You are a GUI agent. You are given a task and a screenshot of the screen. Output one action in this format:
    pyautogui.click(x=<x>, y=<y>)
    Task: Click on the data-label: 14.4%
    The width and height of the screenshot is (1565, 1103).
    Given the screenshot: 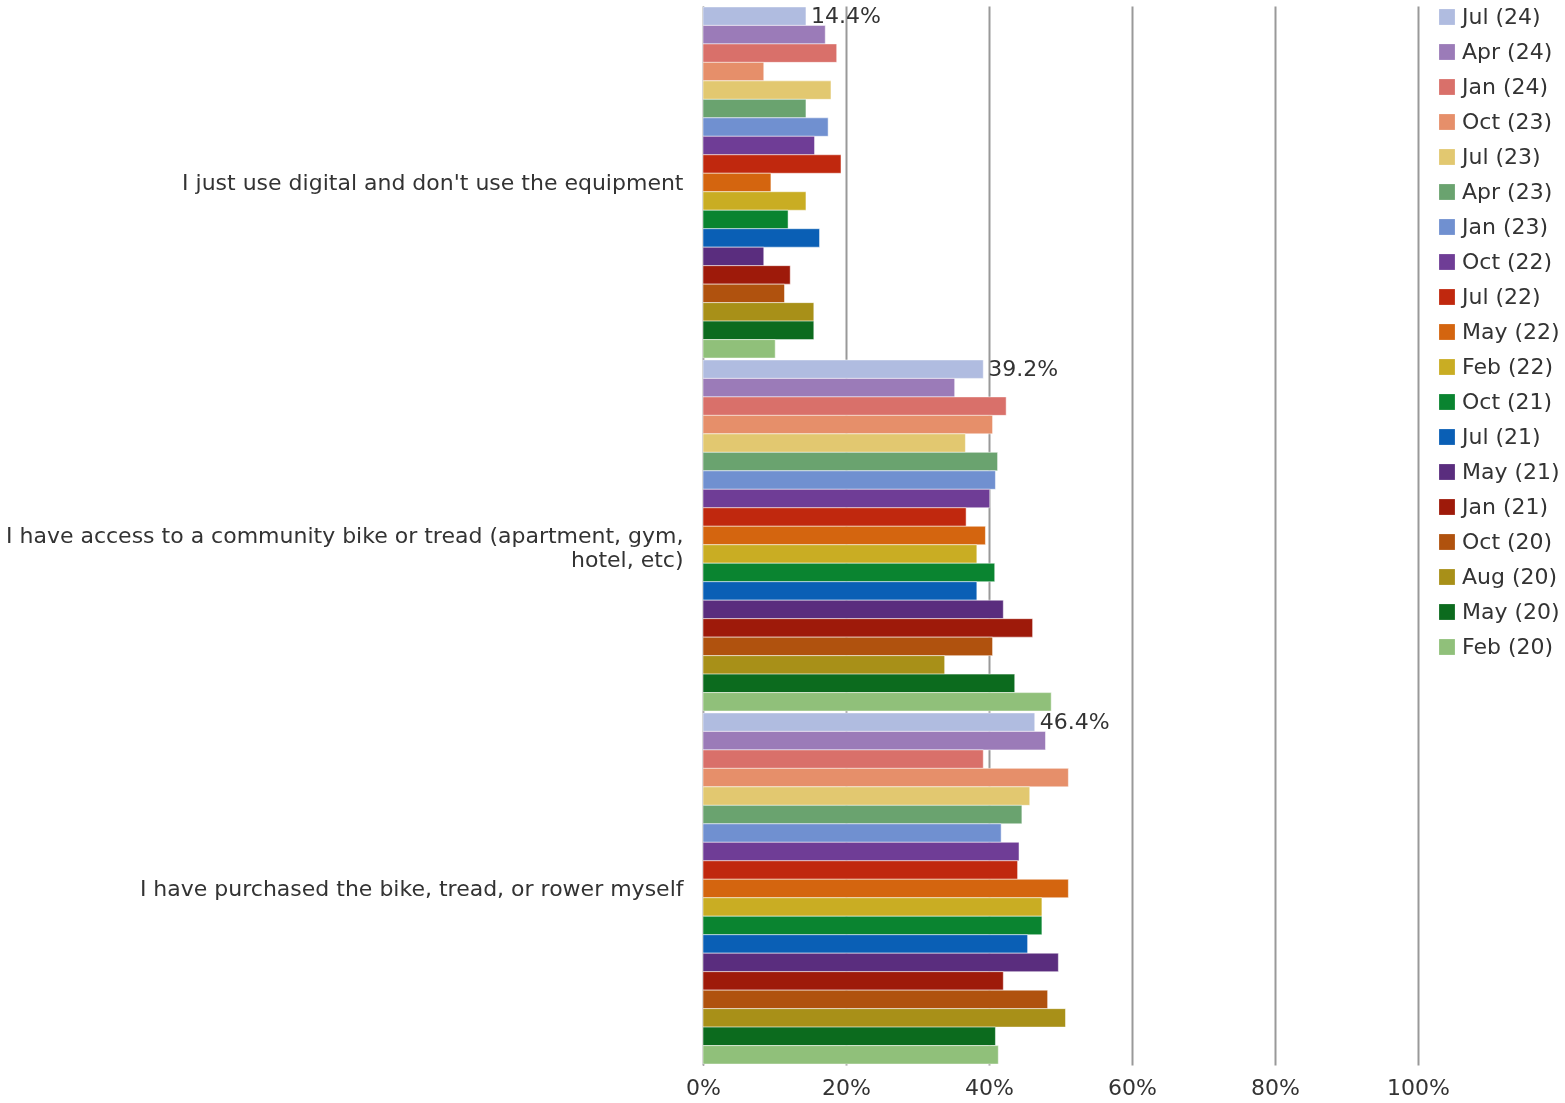 What is the action you would take?
    pyautogui.click(x=845, y=16)
    